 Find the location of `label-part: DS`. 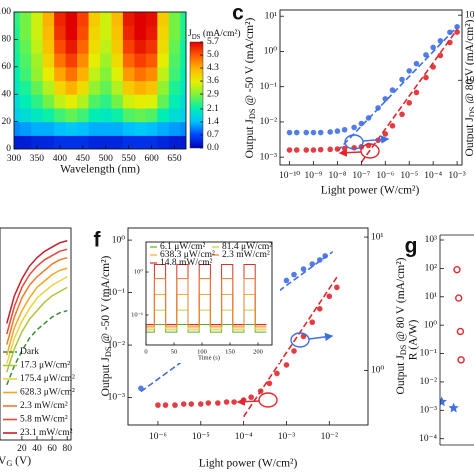

label-part: DS is located at coordinates (108, 351).